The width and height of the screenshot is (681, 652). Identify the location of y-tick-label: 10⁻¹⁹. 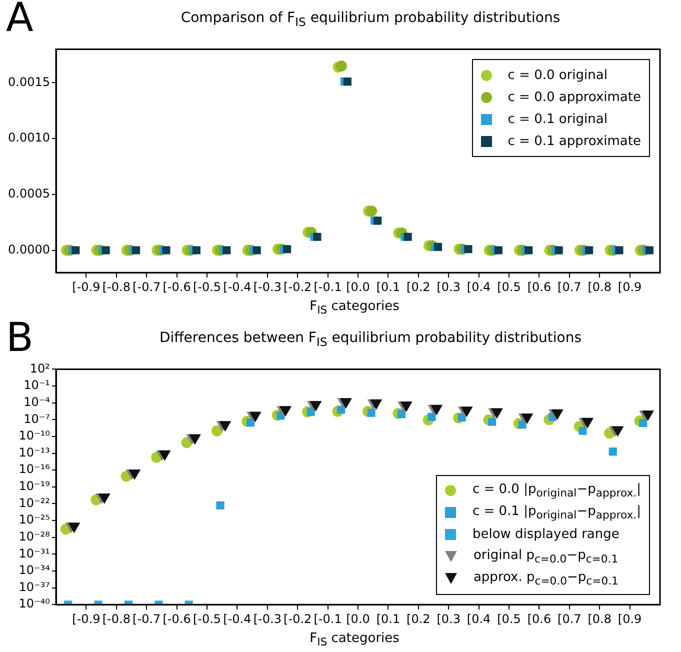
(34, 486).